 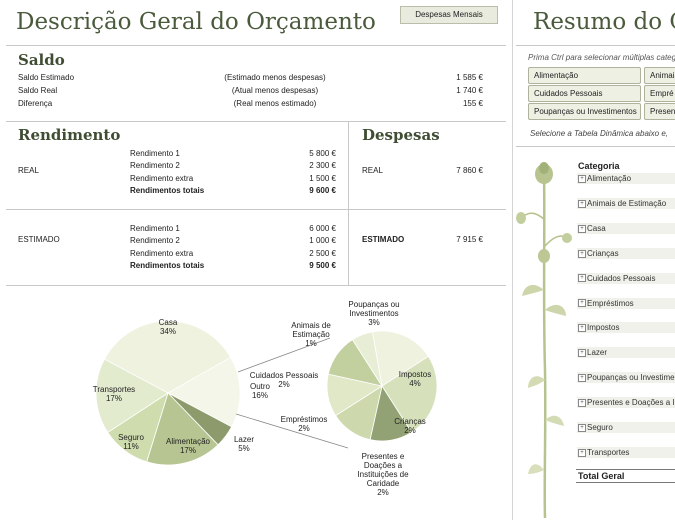 What do you see at coordinates (449, 15) in the screenshot?
I see `monthly-expenses-button: Despesas Mensais` at bounding box center [449, 15].